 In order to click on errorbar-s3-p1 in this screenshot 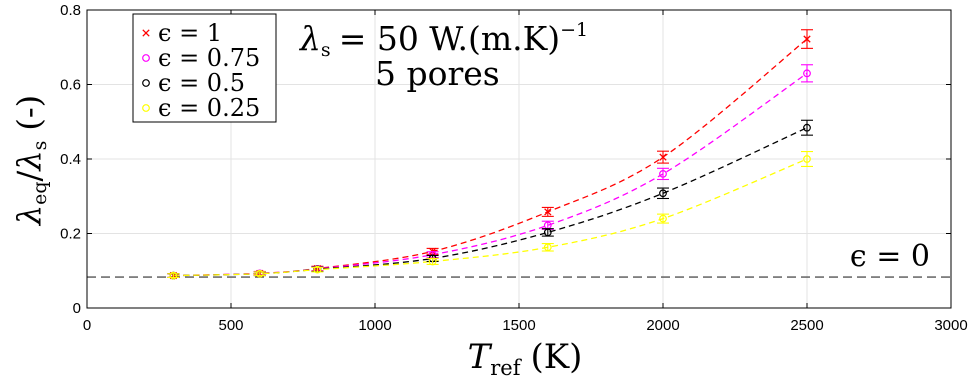, I will do `click(259, 274)`.